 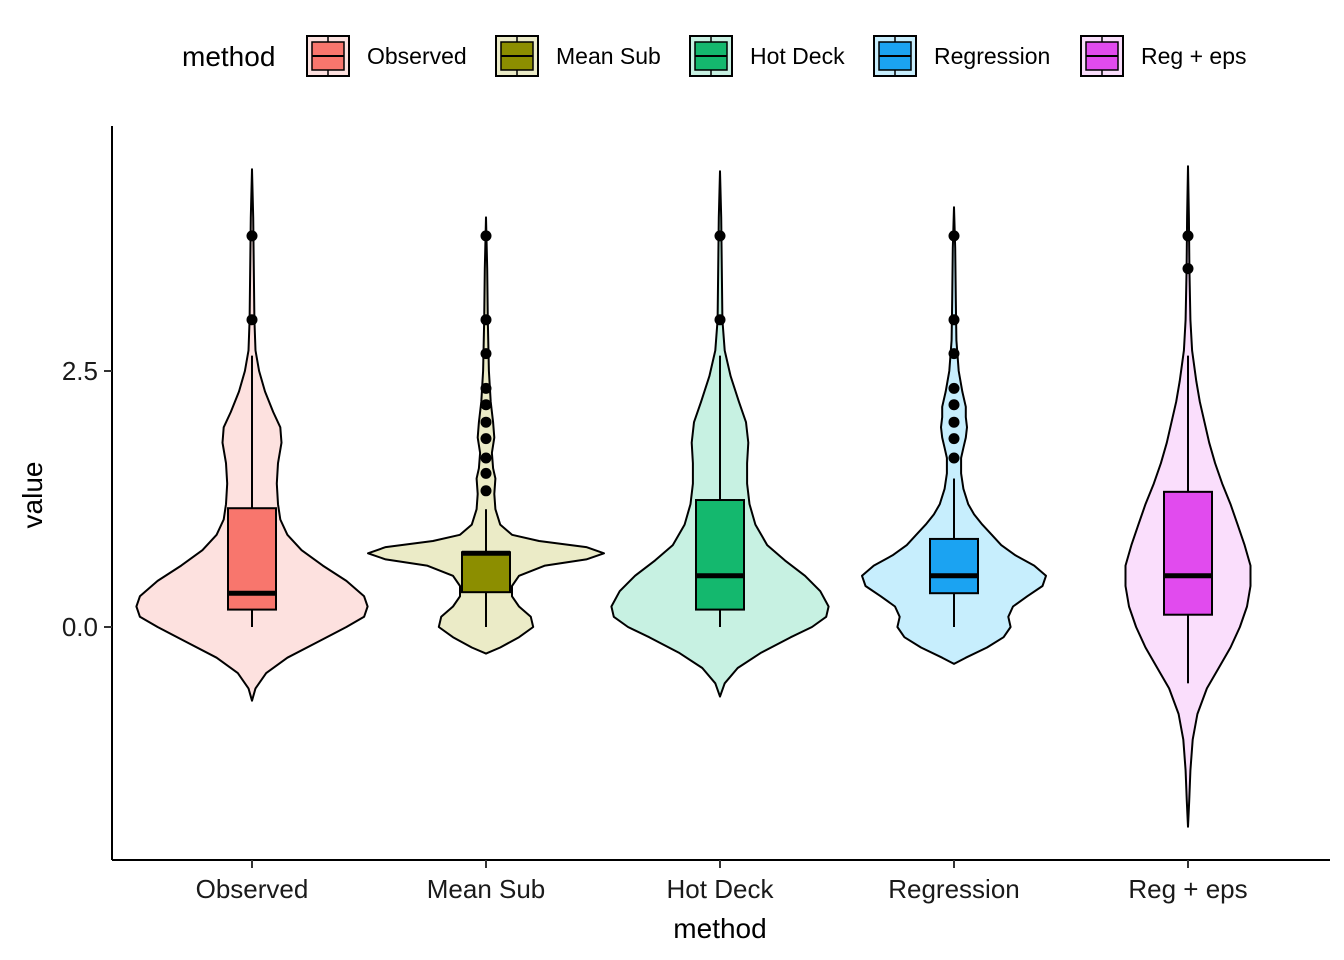 I want to click on x-tick-label: Hot Deck, so click(x=721, y=889).